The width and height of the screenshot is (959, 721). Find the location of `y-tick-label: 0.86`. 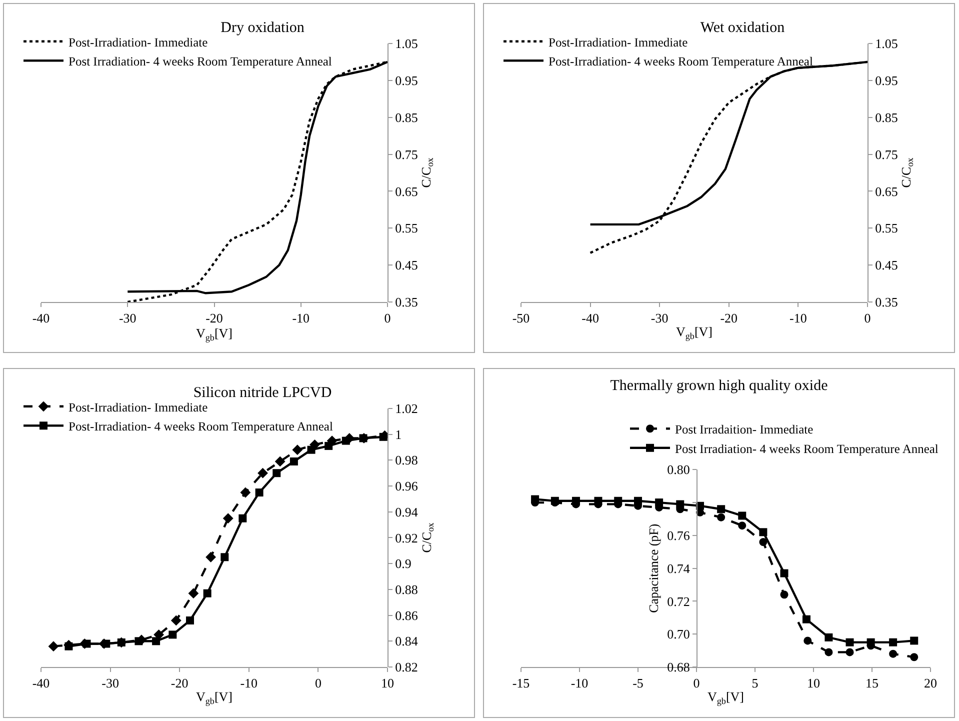

y-tick-label: 0.86 is located at coordinates (406, 615).